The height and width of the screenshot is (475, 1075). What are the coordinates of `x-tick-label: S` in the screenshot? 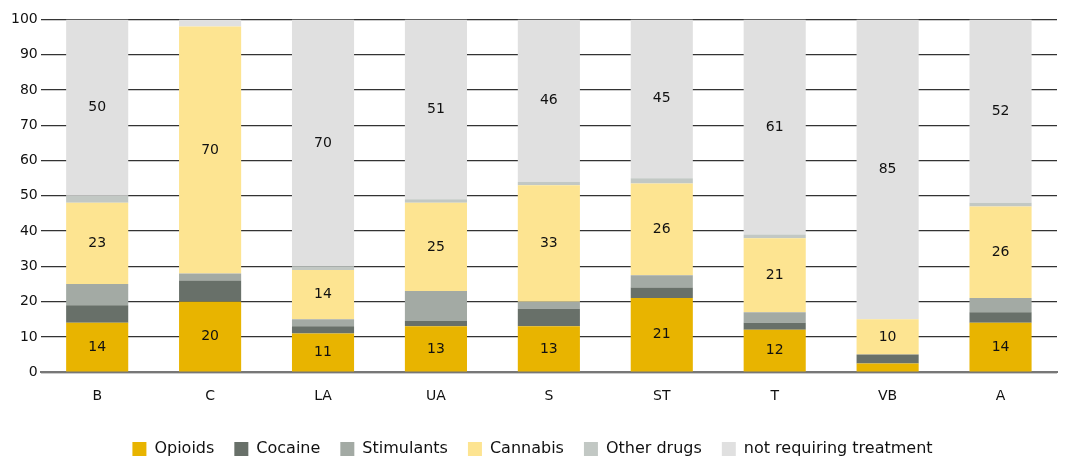 It's located at (549, 395).